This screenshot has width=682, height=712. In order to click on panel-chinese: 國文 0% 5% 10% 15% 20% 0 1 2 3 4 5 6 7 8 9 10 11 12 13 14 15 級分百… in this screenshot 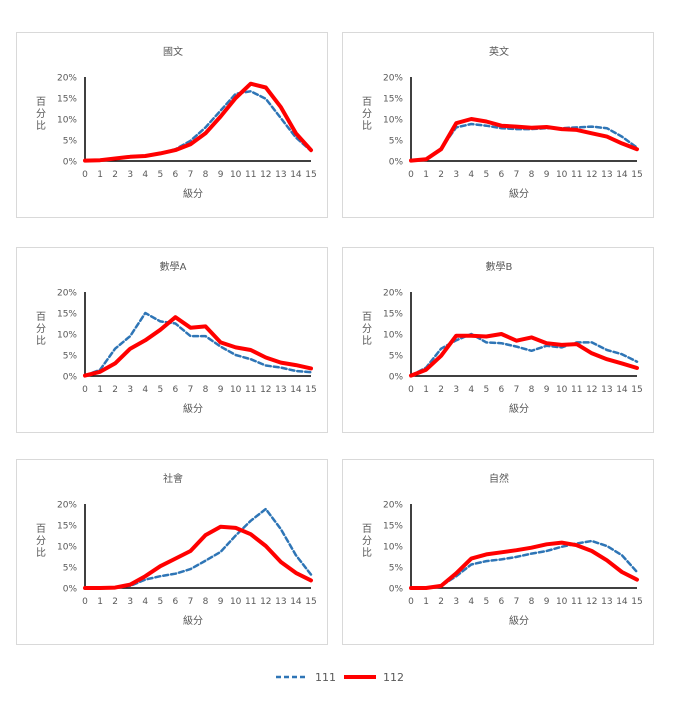, I will do `click(172, 125)`.